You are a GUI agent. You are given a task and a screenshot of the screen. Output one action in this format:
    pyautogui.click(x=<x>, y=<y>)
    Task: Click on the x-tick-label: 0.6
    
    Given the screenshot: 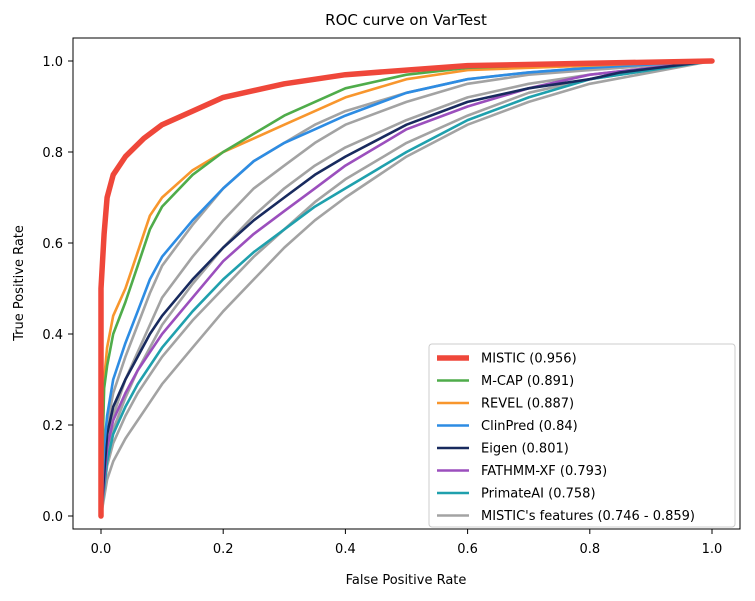 What is the action you would take?
    pyautogui.click(x=467, y=549)
    